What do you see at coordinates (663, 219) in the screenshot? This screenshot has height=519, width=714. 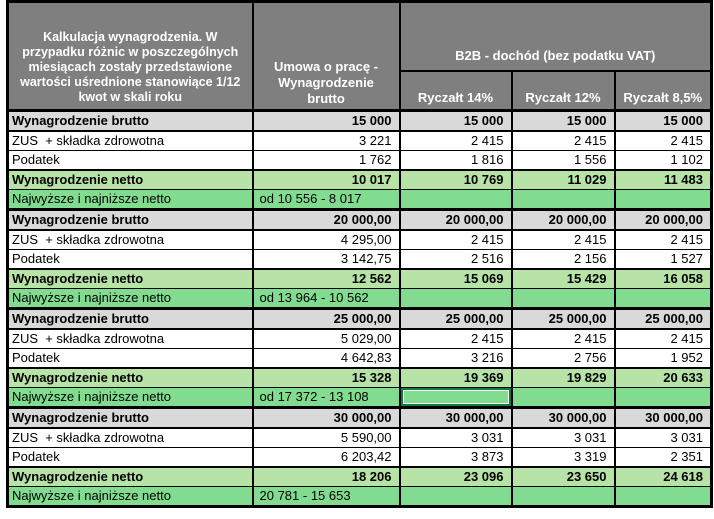 I see `ryczalt-85-value-cell: 20 000,00` at bounding box center [663, 219].